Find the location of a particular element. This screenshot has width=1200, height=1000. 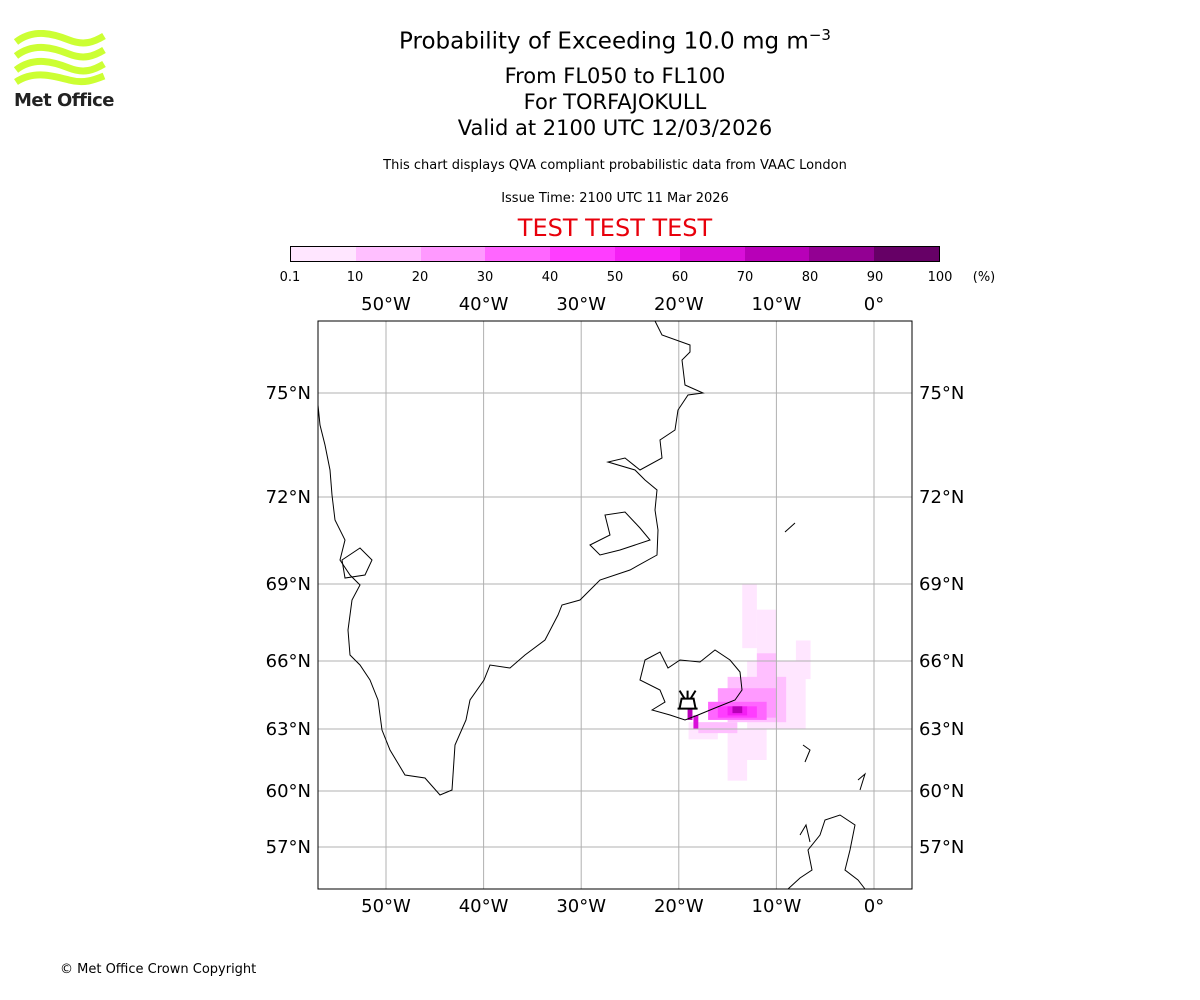

title-text: Probability of Exceeding 10.0 mg m is located at coordinates (604, 41).